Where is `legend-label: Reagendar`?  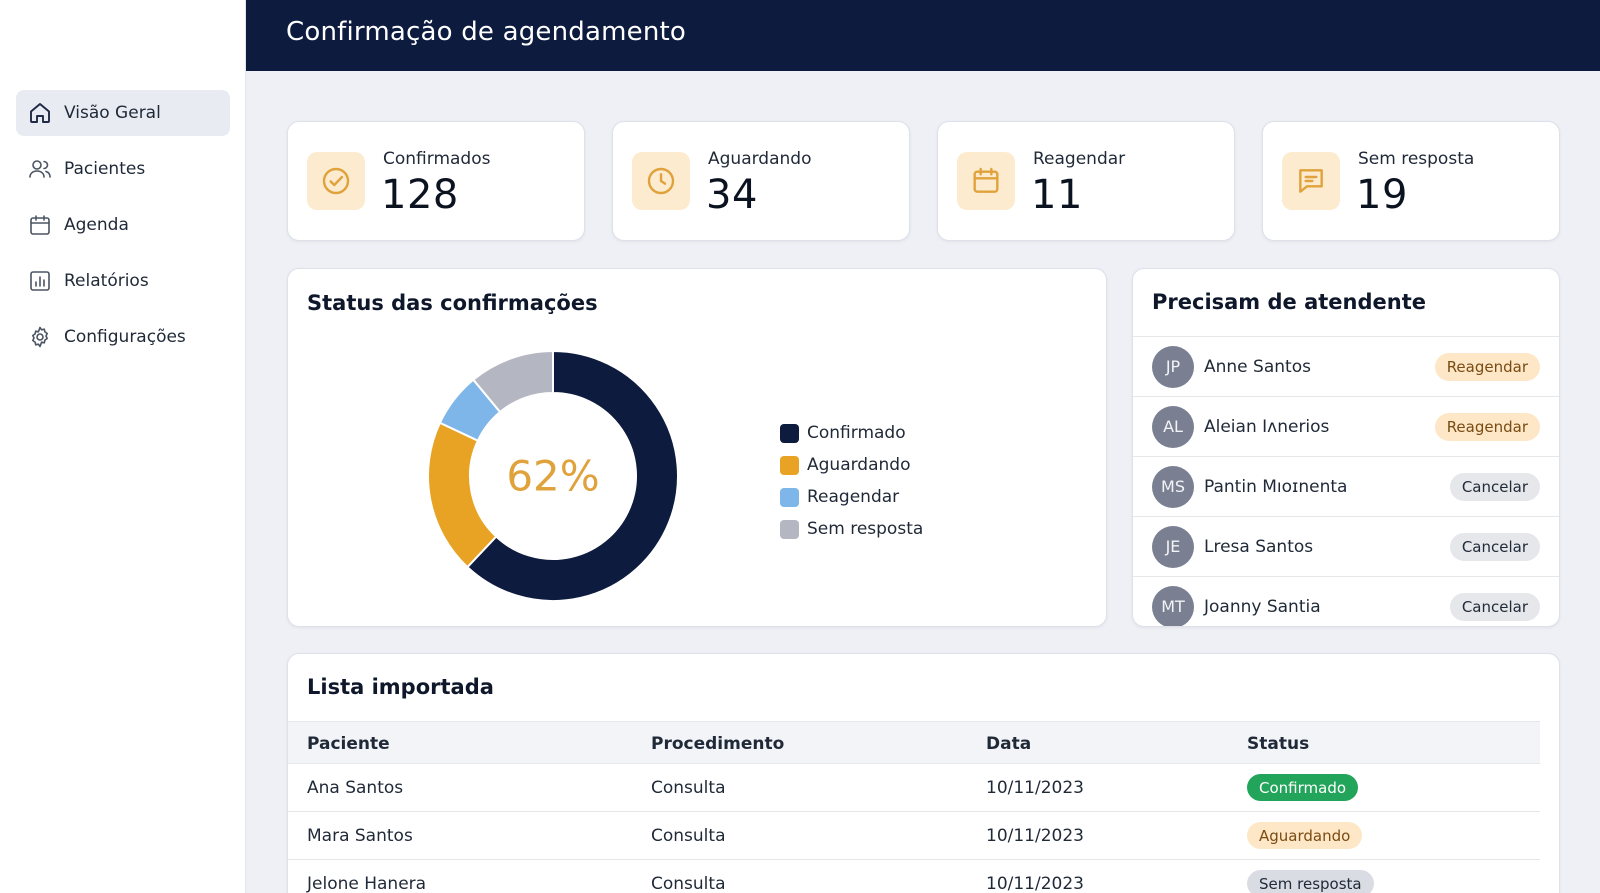 legend-label: Reagendar is located at coordinates (853, 497).